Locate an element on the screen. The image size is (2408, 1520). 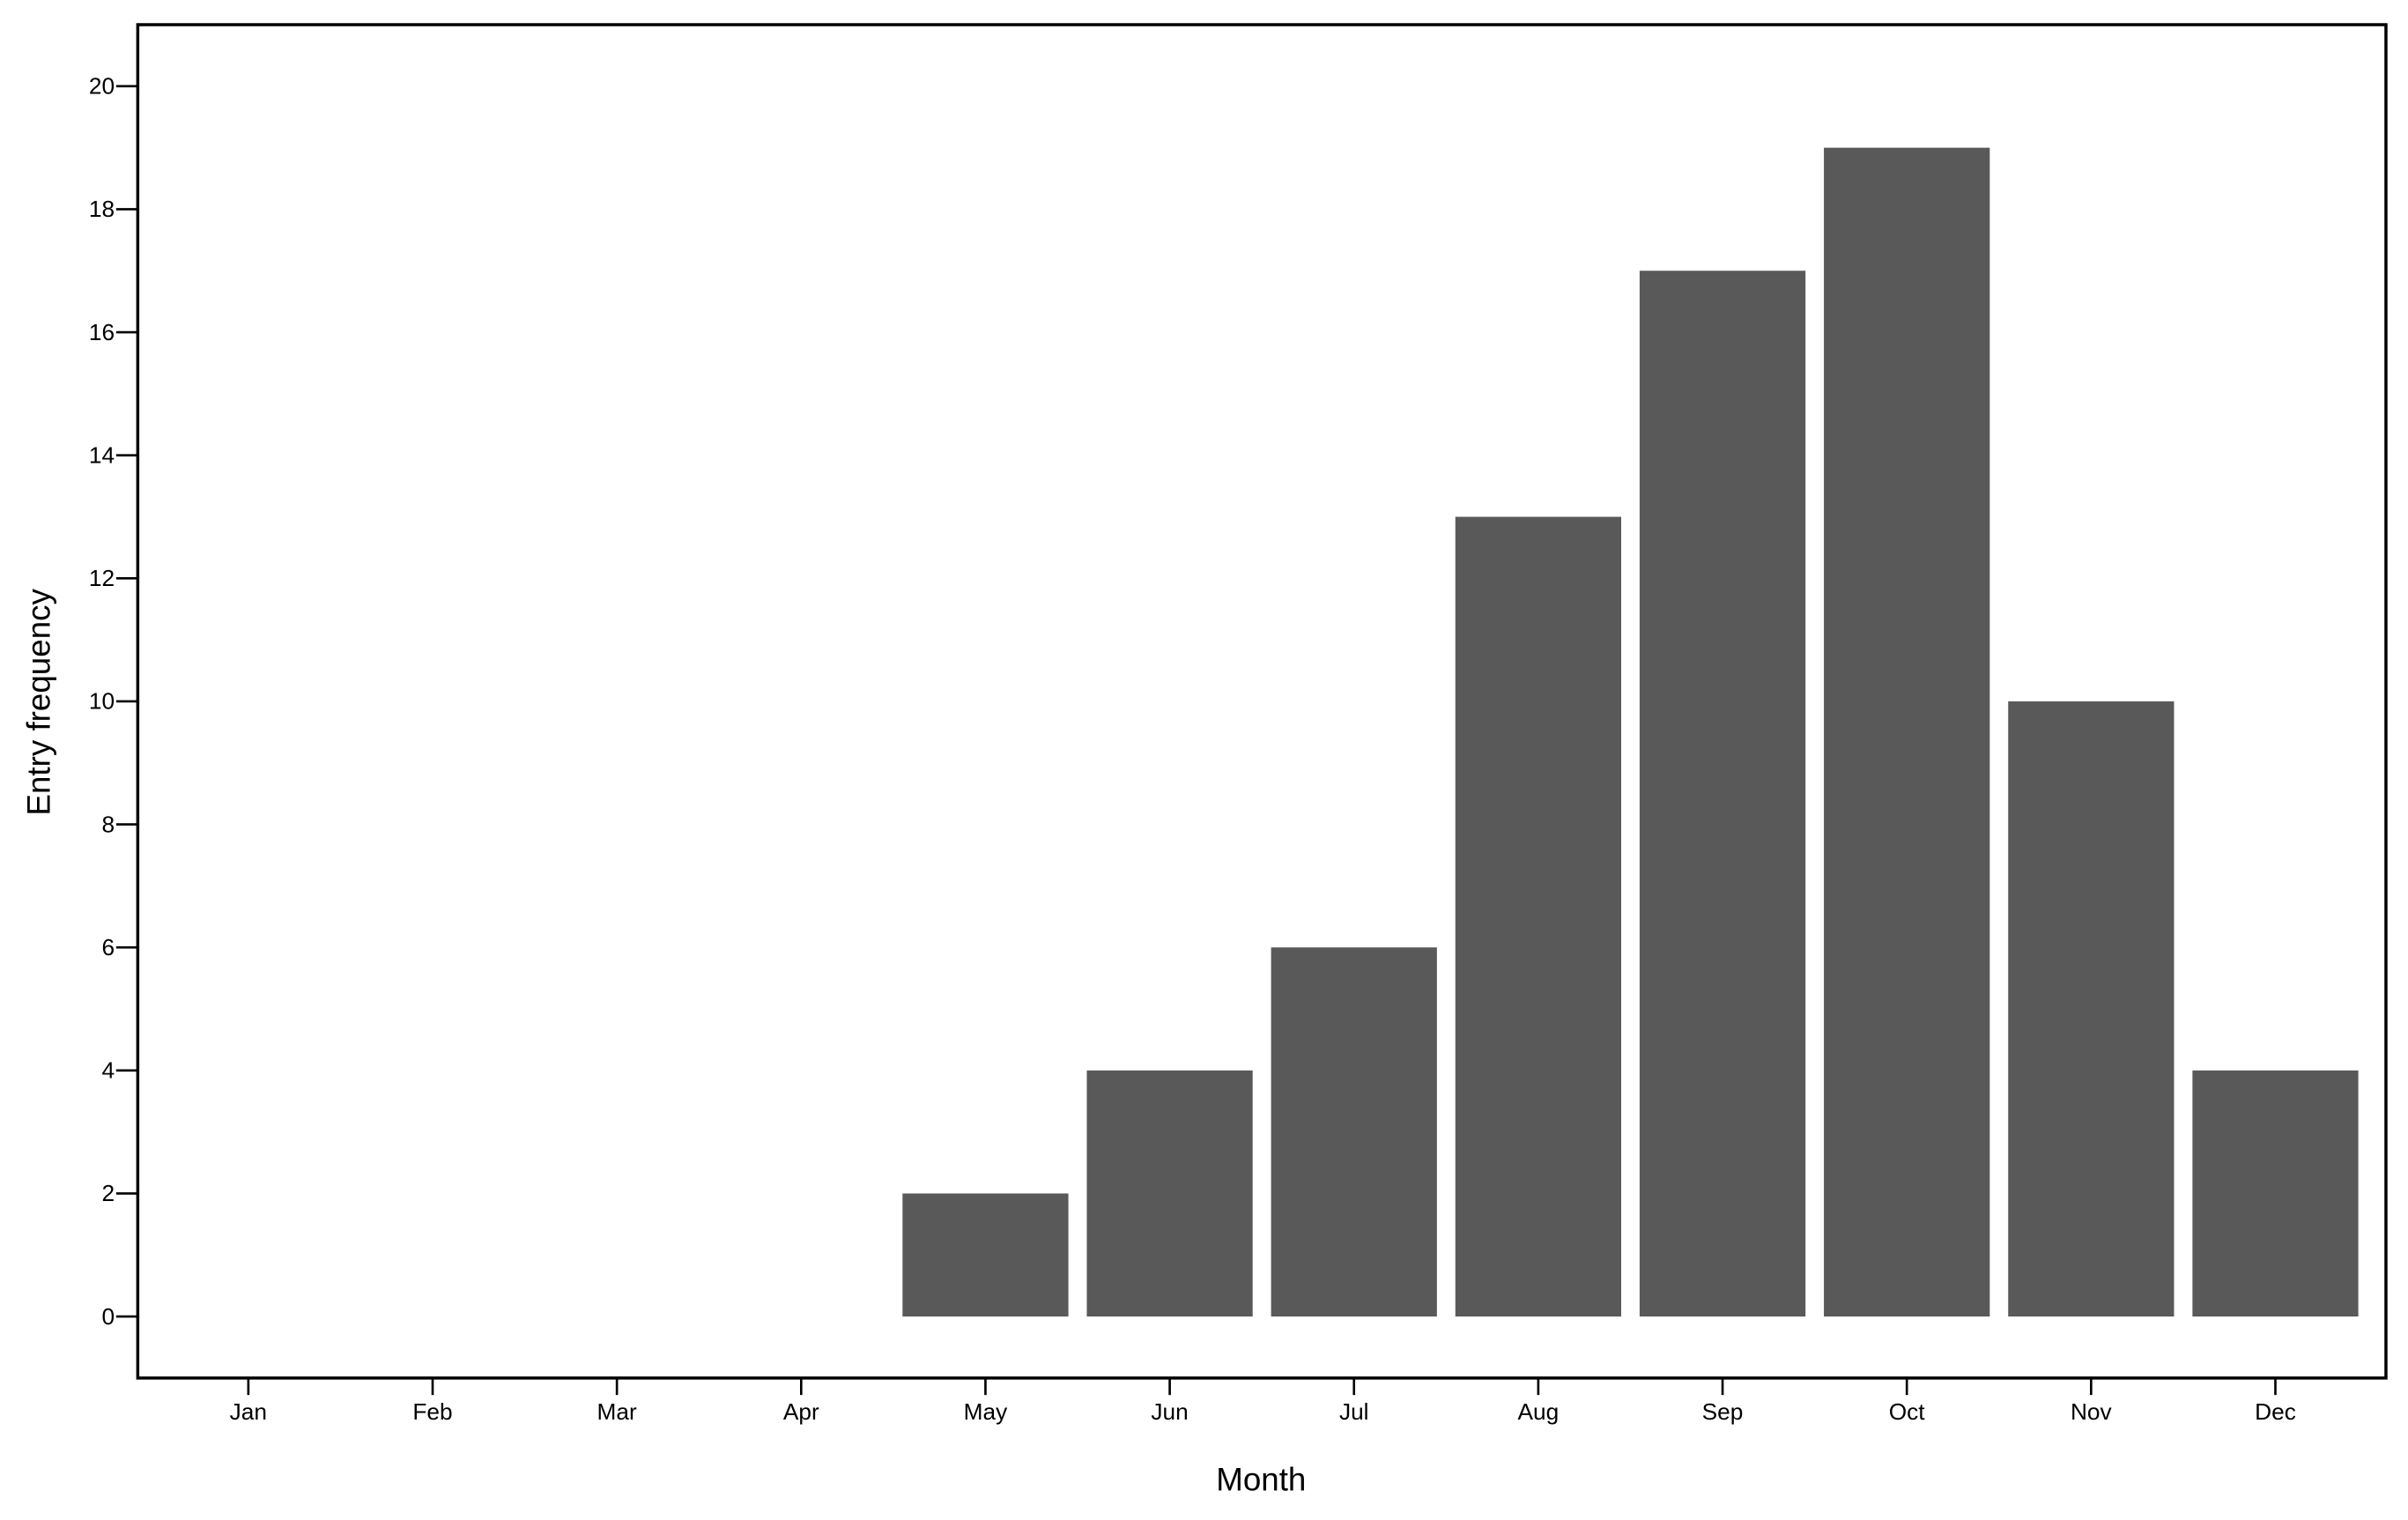
x-tick-label: Dec is located at coordinates (2275, 1411).